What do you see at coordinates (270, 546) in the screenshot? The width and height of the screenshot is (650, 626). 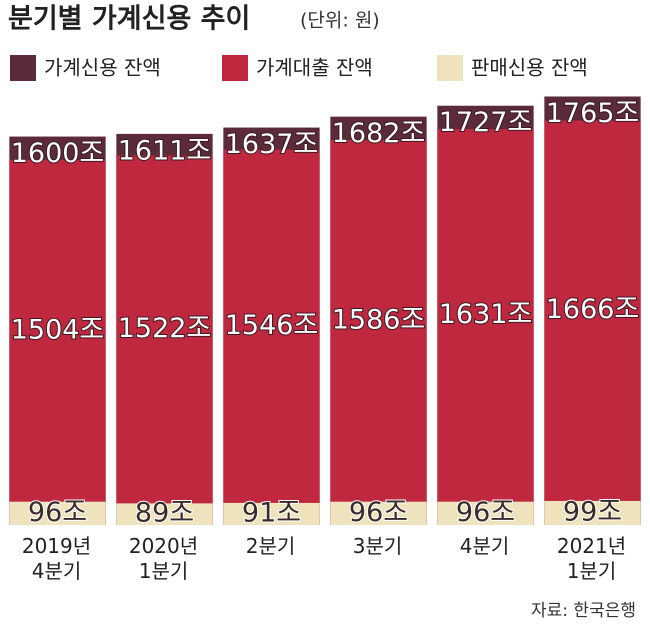 I see `x-tick-label: 2분기` at bounding box center [270, 546].